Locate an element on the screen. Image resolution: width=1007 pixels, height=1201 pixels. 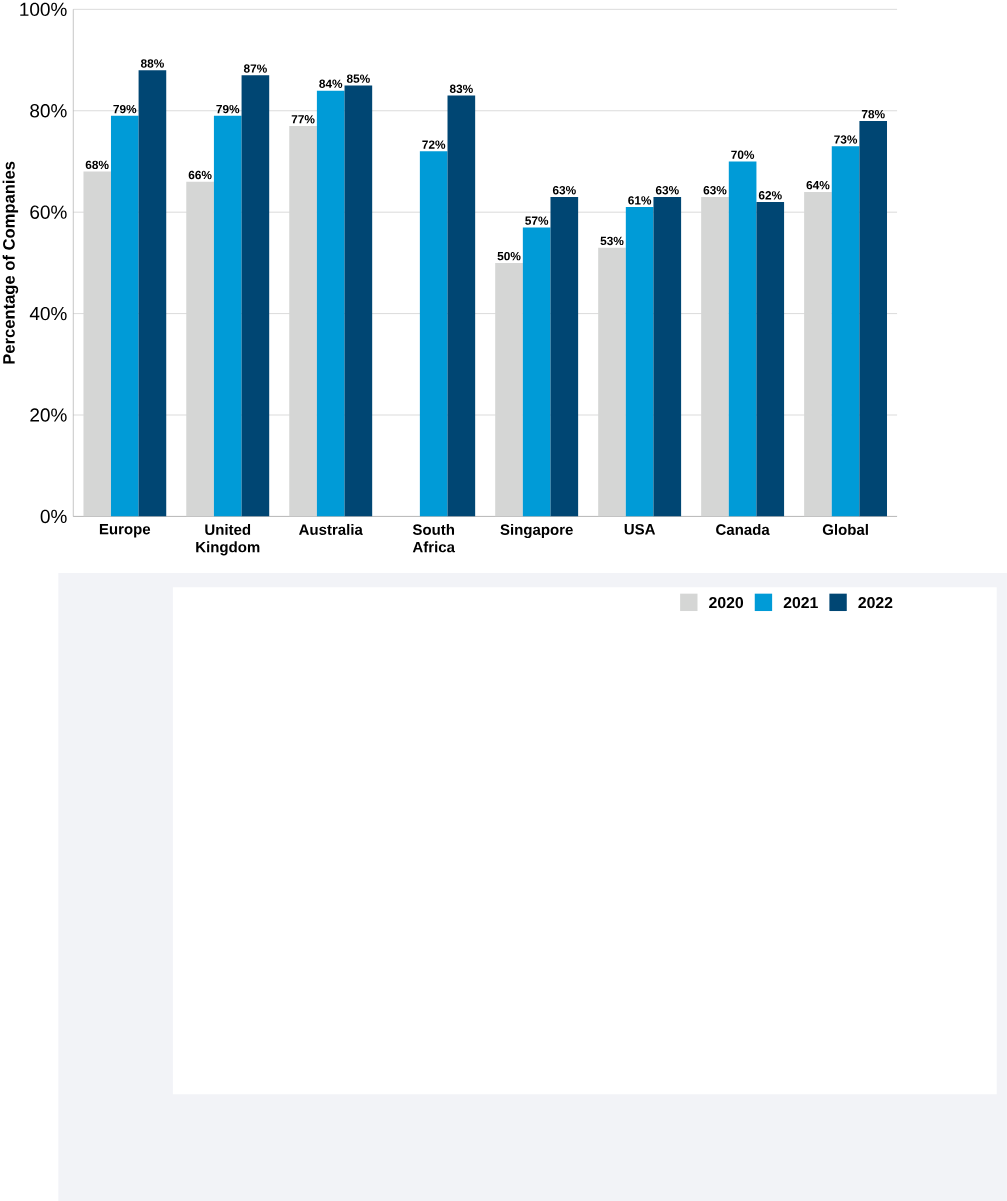
y-tick-label: 60% is located at coordinates (48, 212).